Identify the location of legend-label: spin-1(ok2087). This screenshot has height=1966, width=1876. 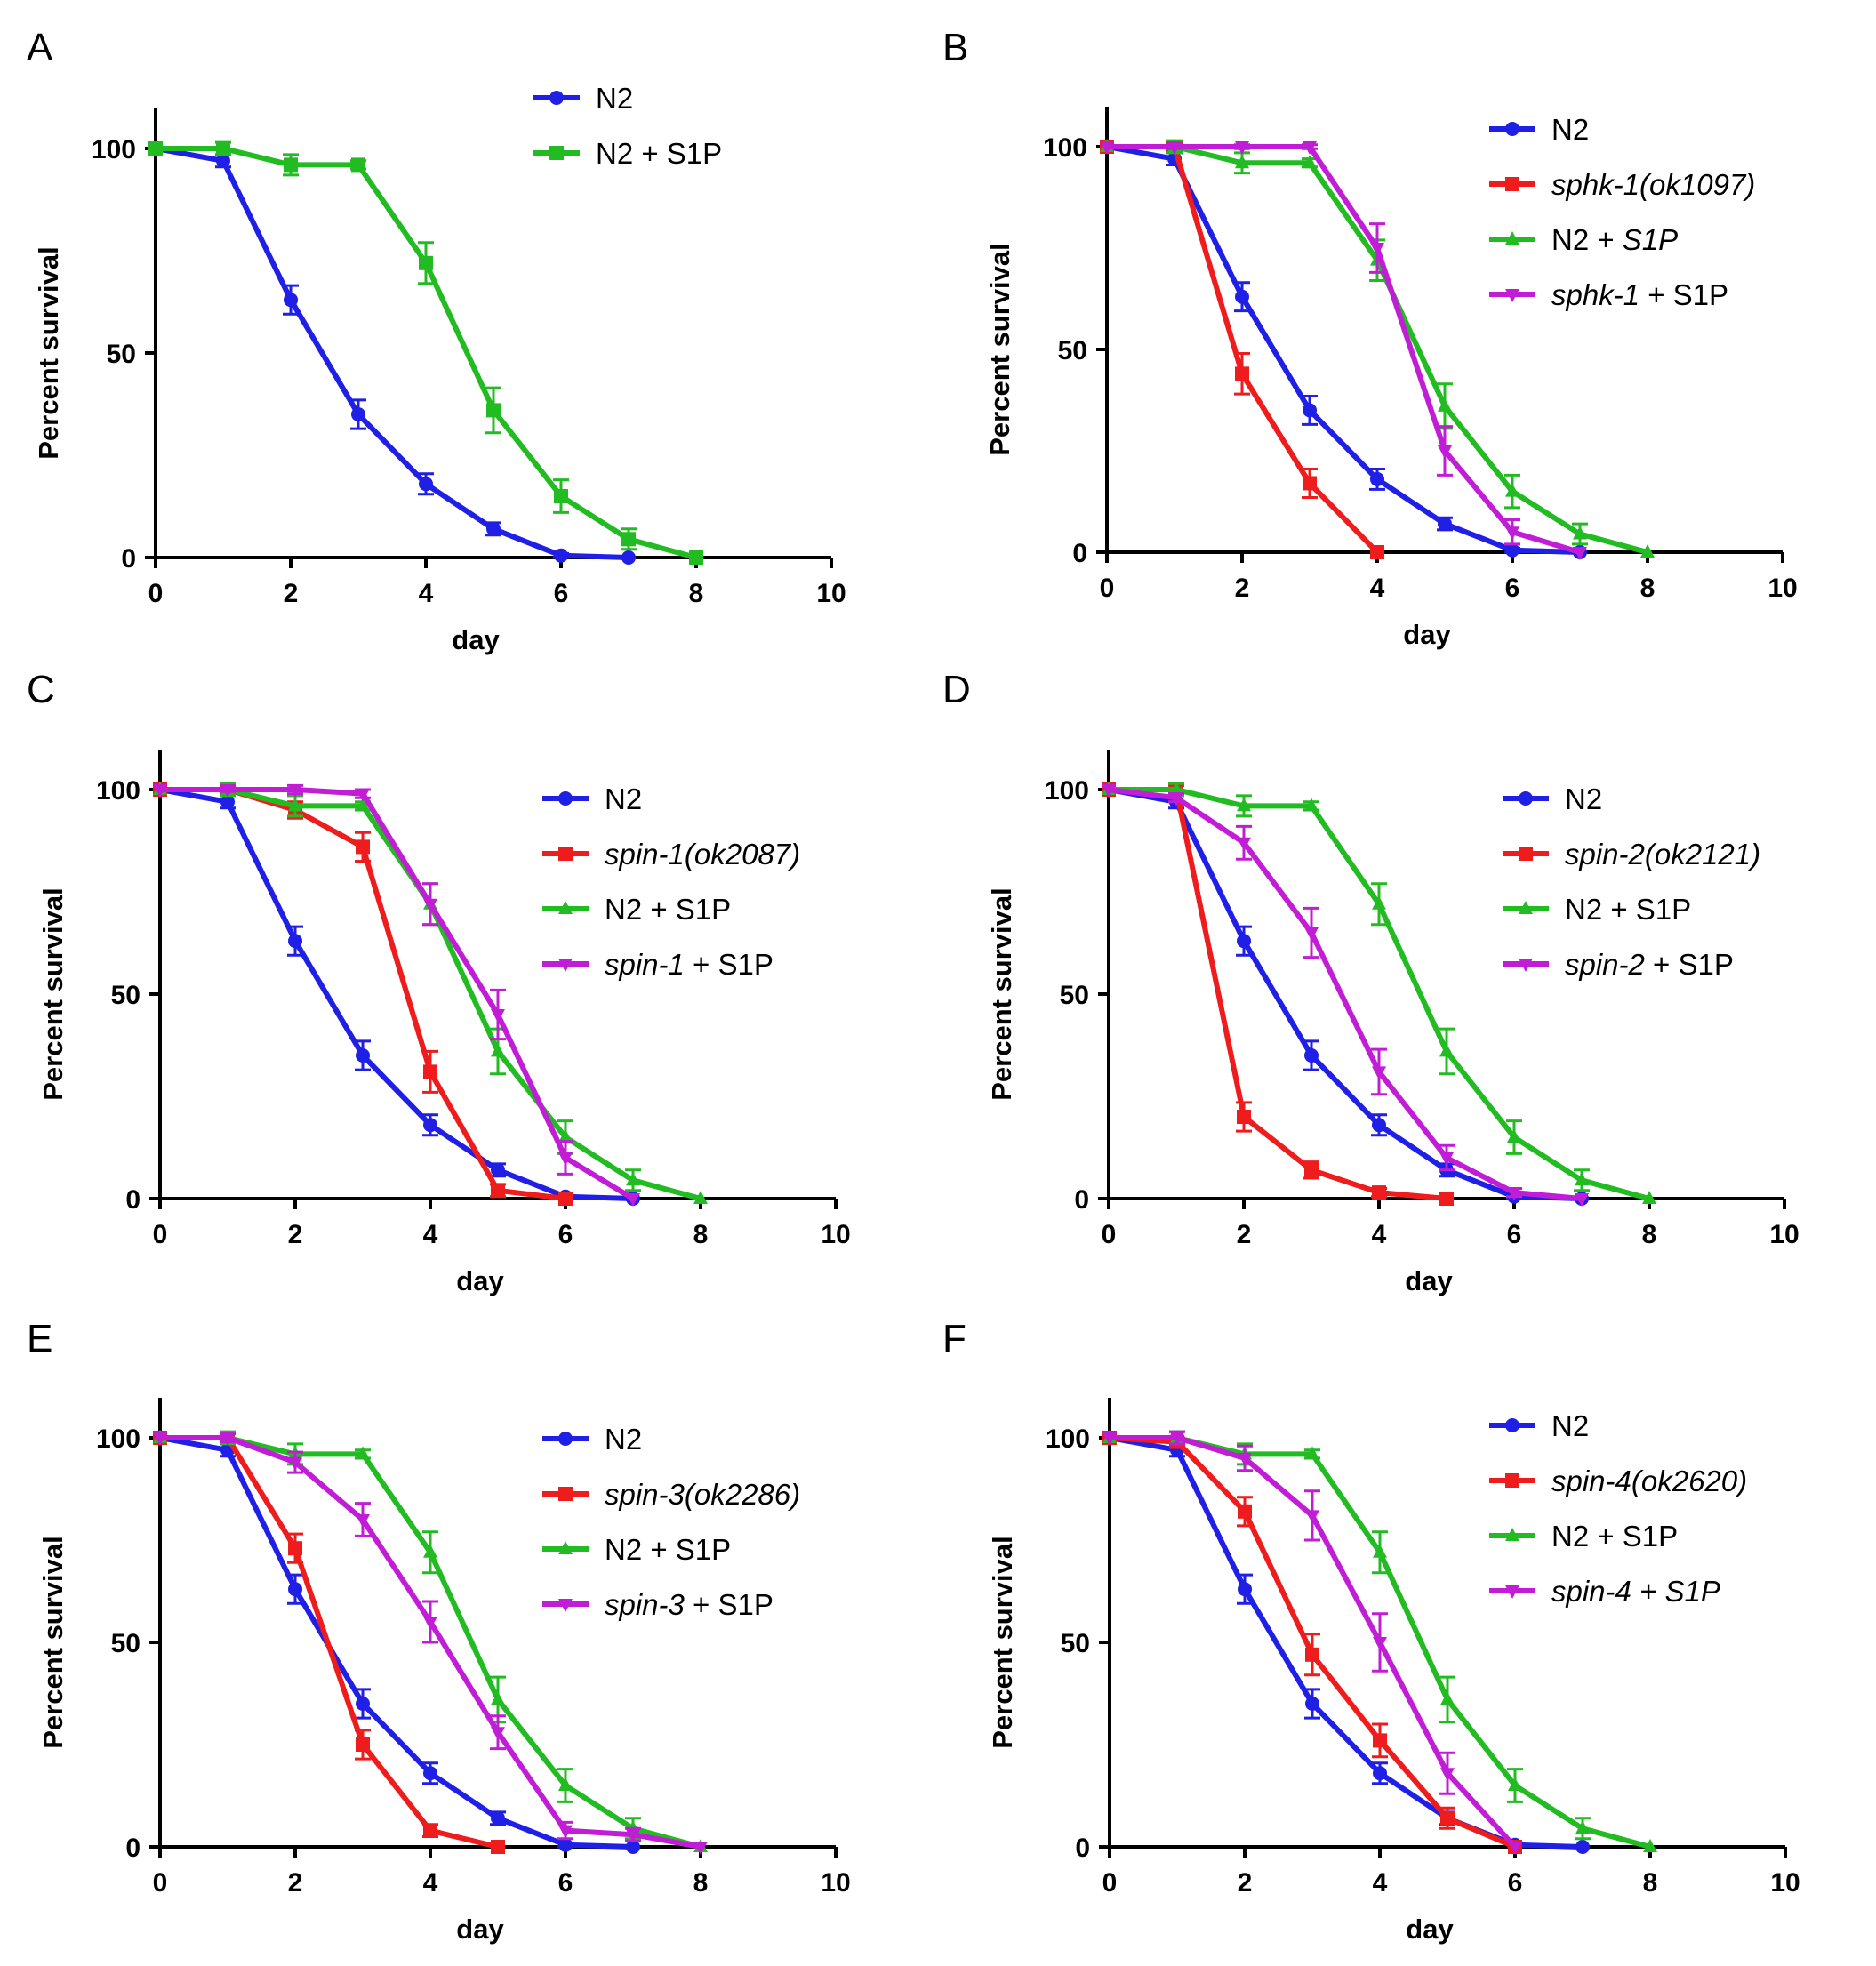
(702, 854).